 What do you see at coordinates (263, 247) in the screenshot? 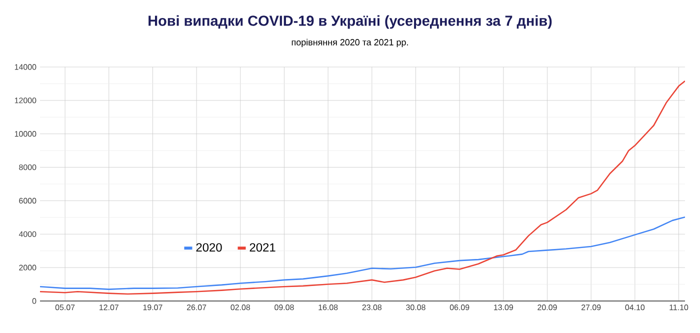
I see `legend-label: 2021` at bounding box center [263, 247].